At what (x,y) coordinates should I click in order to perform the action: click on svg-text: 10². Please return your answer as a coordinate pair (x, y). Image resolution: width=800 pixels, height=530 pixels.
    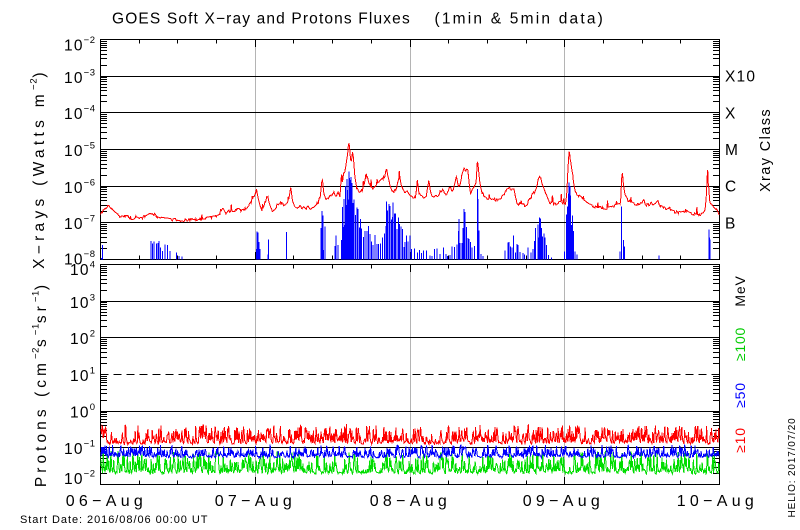
    Looking at the image, I should click on (82, 339).